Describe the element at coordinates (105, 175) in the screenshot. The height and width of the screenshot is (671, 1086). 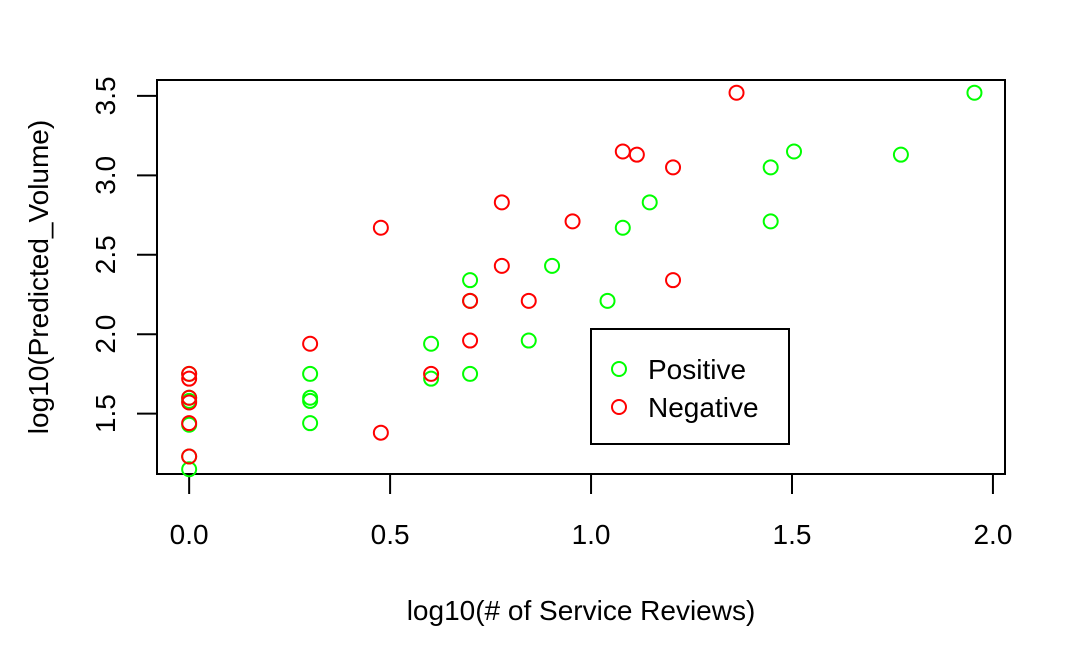
I see `y-tick-label: 3.0` at that location.